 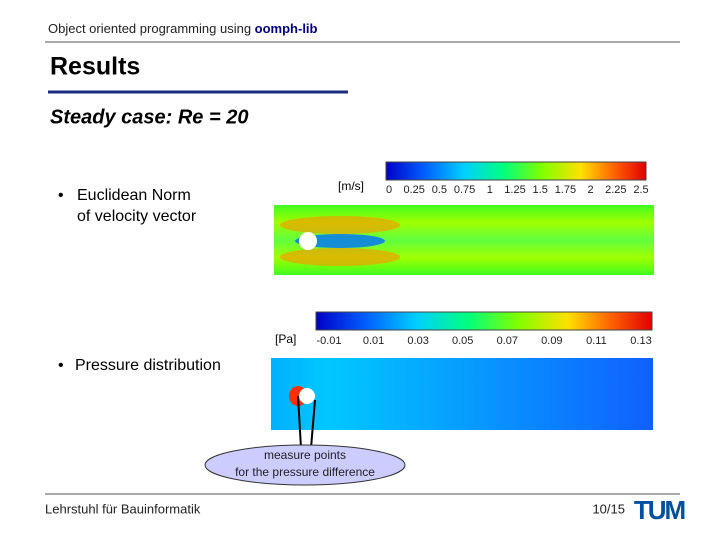 What do you see at coordinates (123, 508) in the screenshot?
I see `footer-institute: Lehrstuhl für Bauinformatik` at bounding box center [123, 508].